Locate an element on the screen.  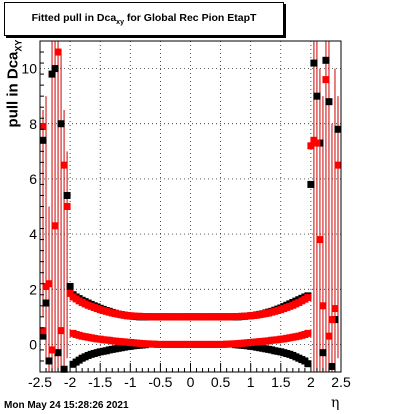
x-axis-label: η is located at coordinates (335, 403).